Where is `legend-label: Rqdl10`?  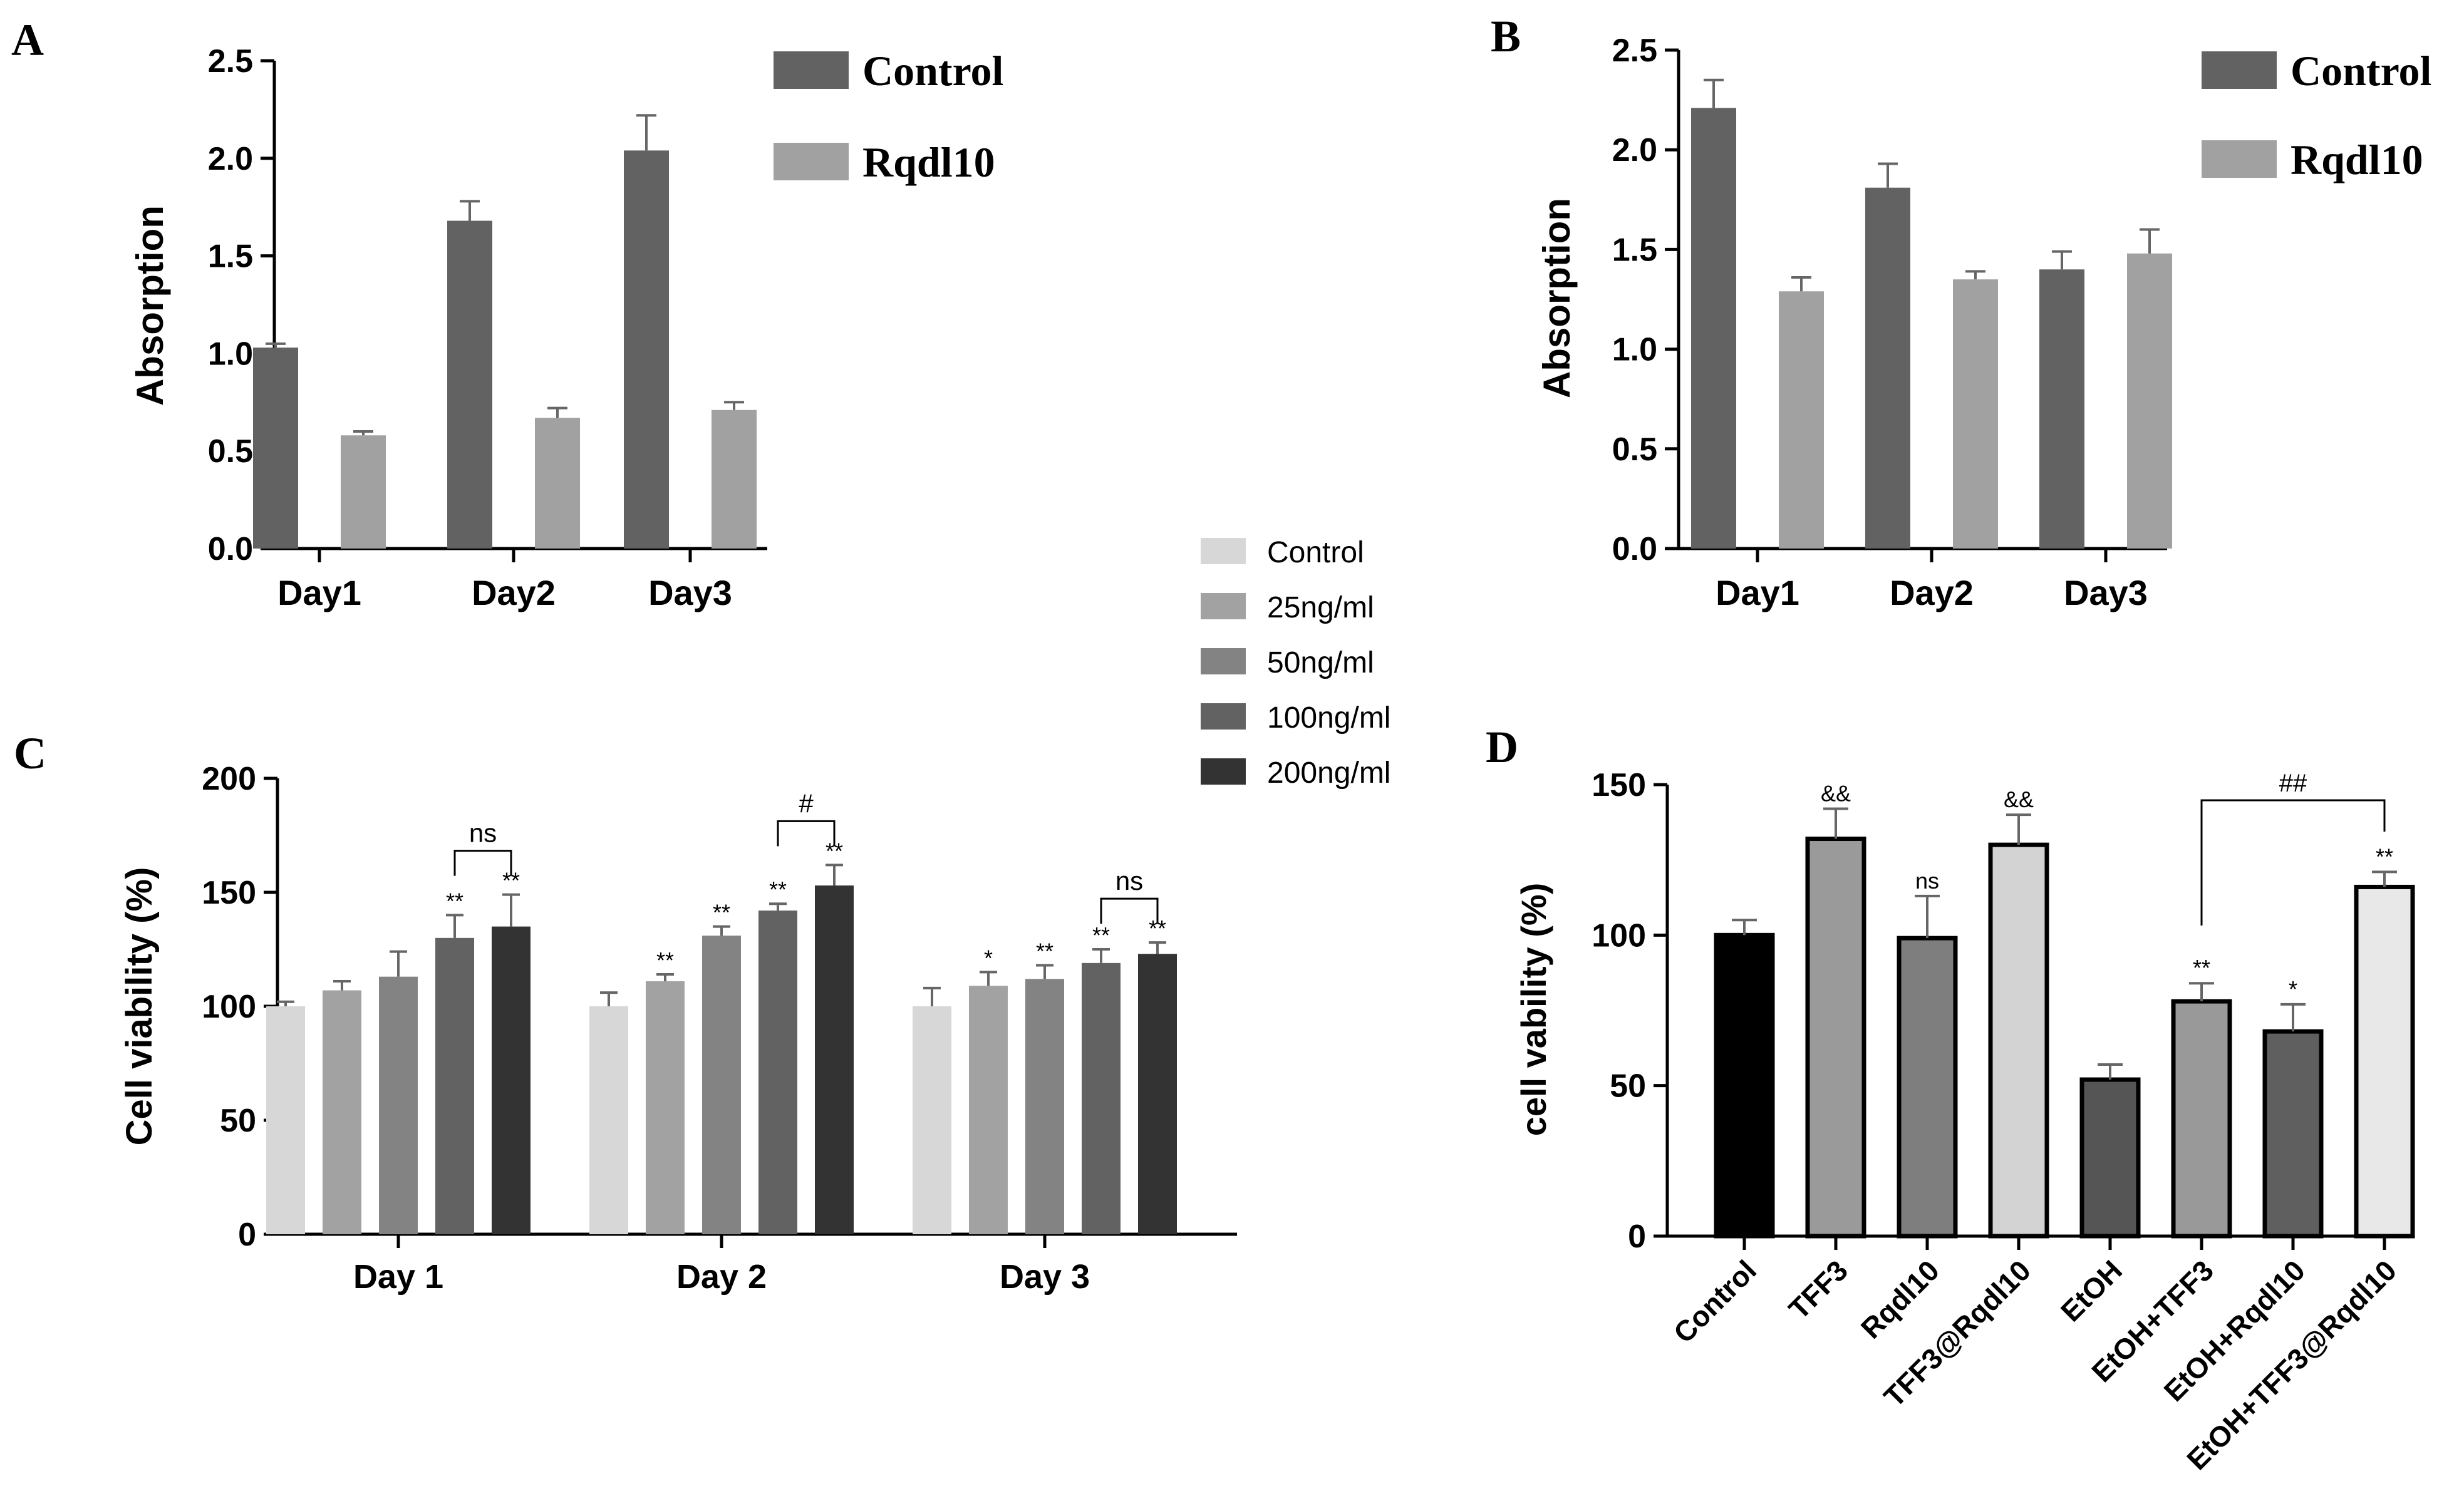
legend-label: Rqdl10 is located at coordinates (929, 162).